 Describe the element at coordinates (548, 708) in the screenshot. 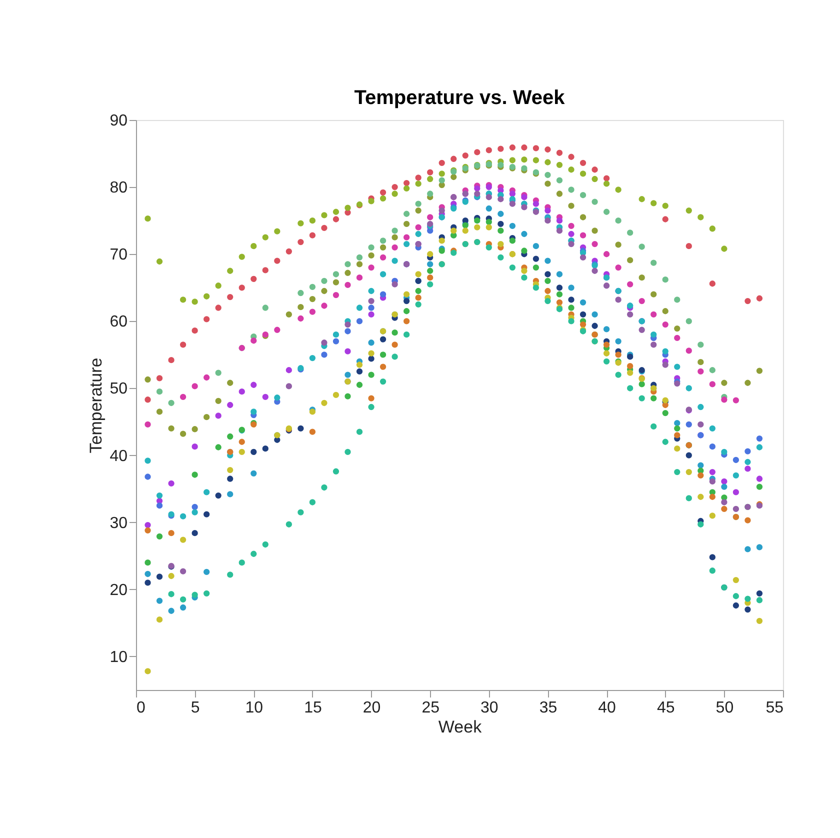

I see `x-tick-label: 35` at that location.